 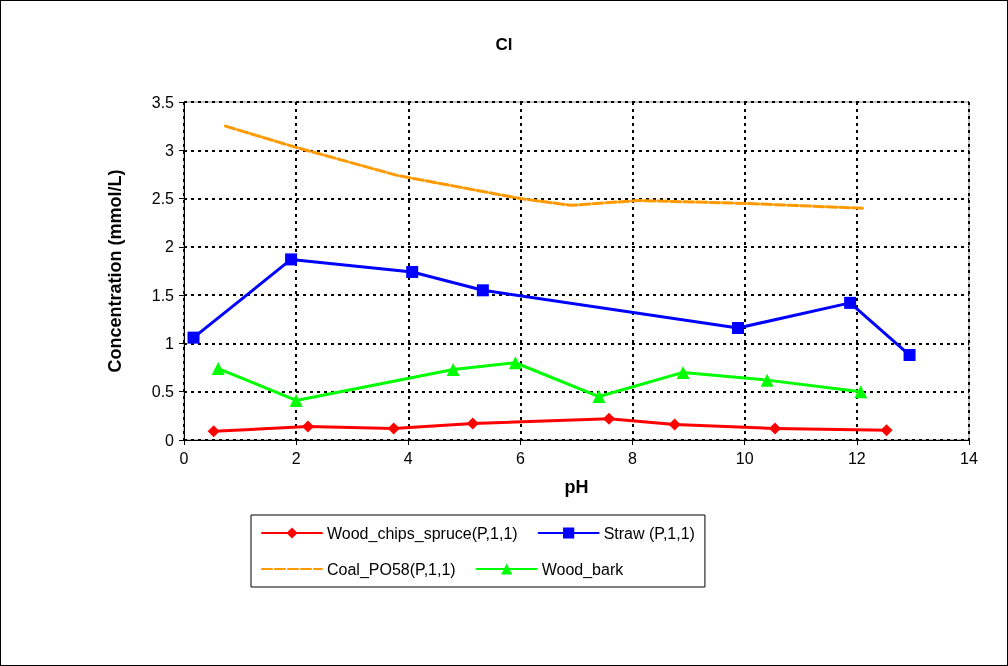 What do you see at coordinates (856, 458) in the screenshot?
I see `x-tick-label: 12` at bounding box center [856, 458].